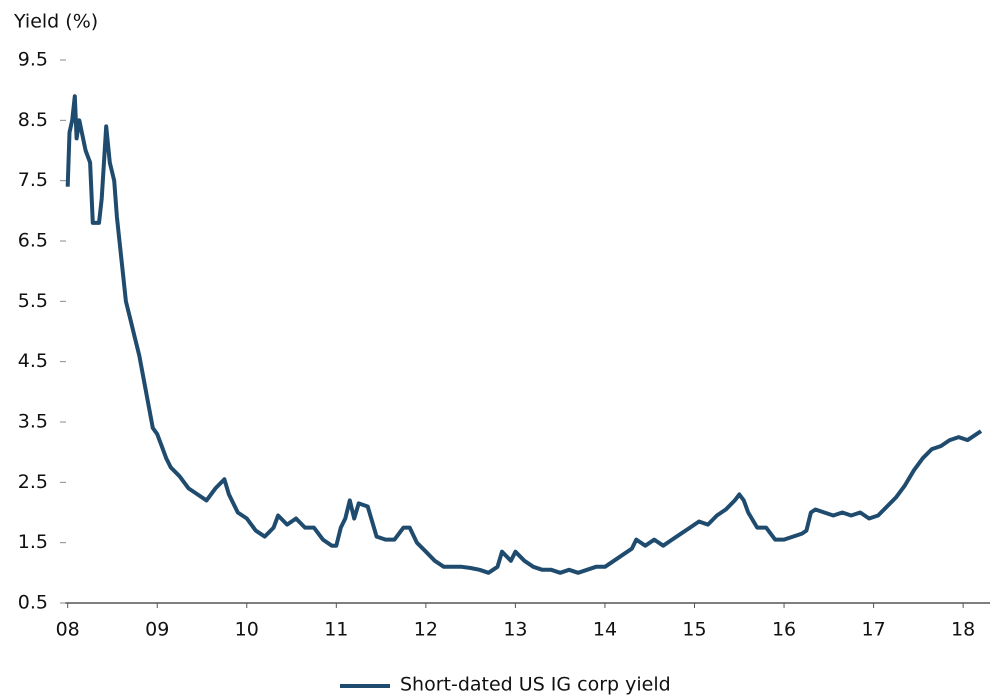  I want to click on x-tick-label: 08, so click(68, 630).